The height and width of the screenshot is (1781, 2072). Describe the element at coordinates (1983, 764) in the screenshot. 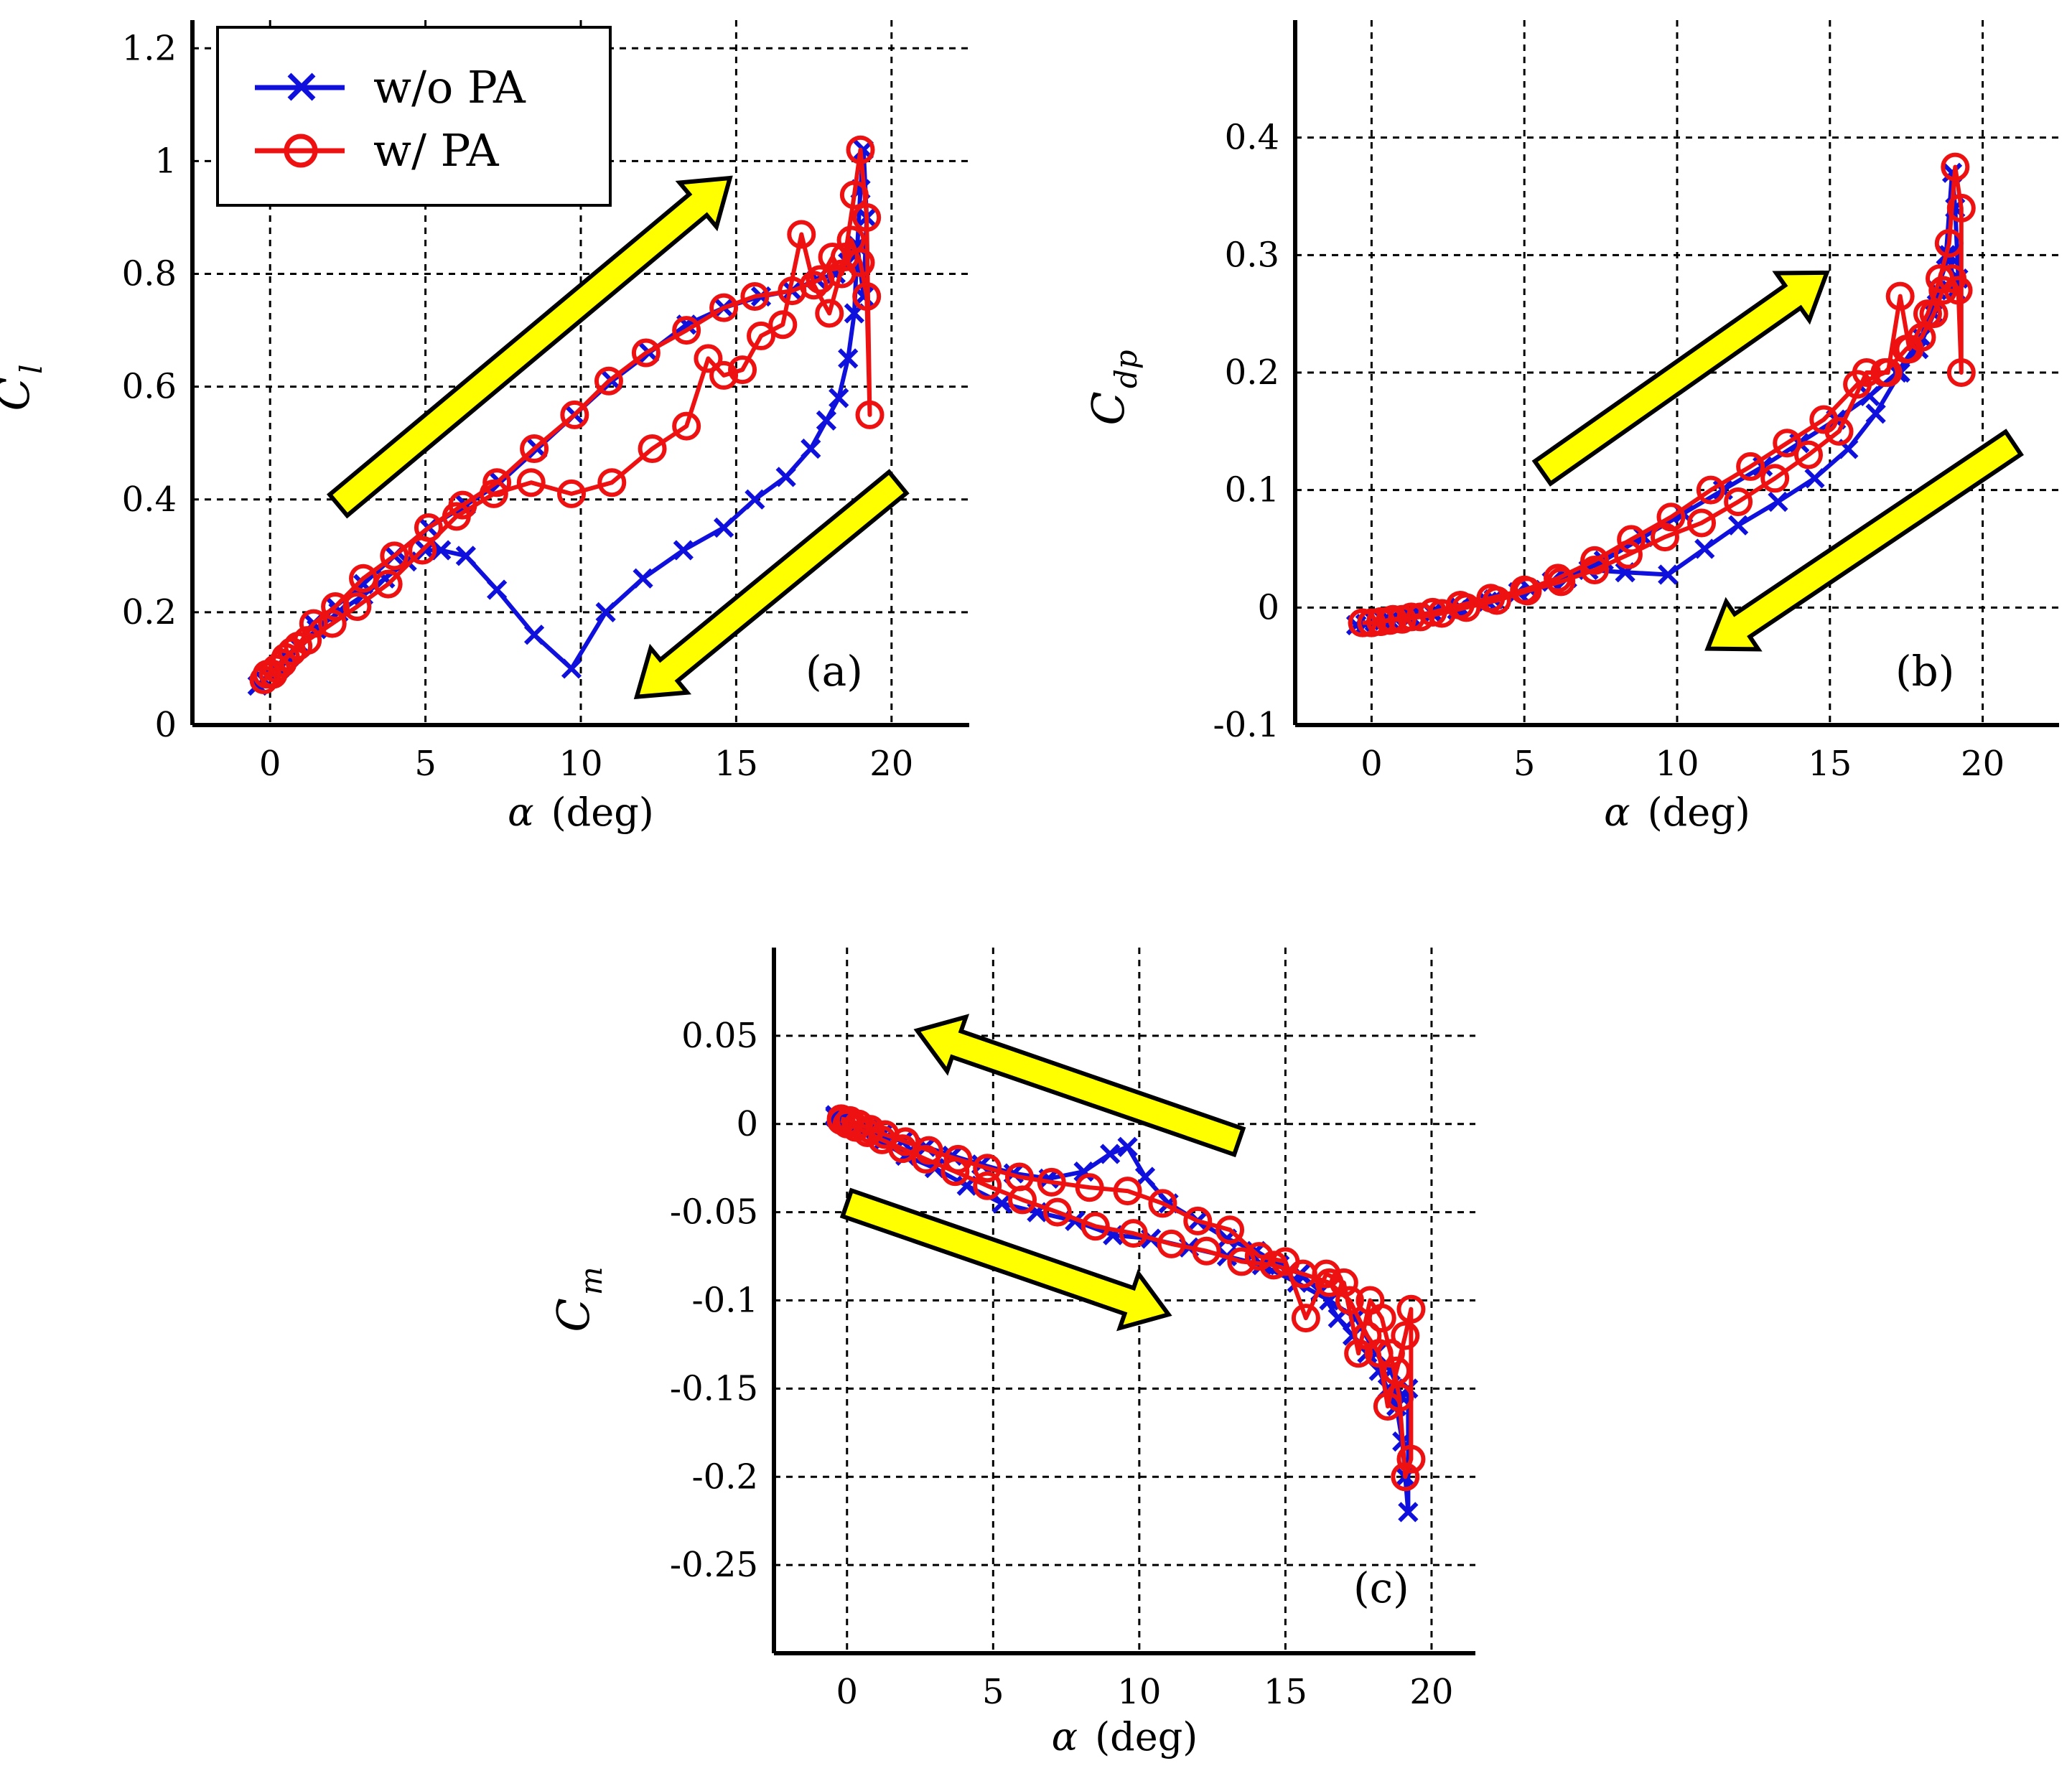

I see `panel-b-xtick-label: 20` at that location.